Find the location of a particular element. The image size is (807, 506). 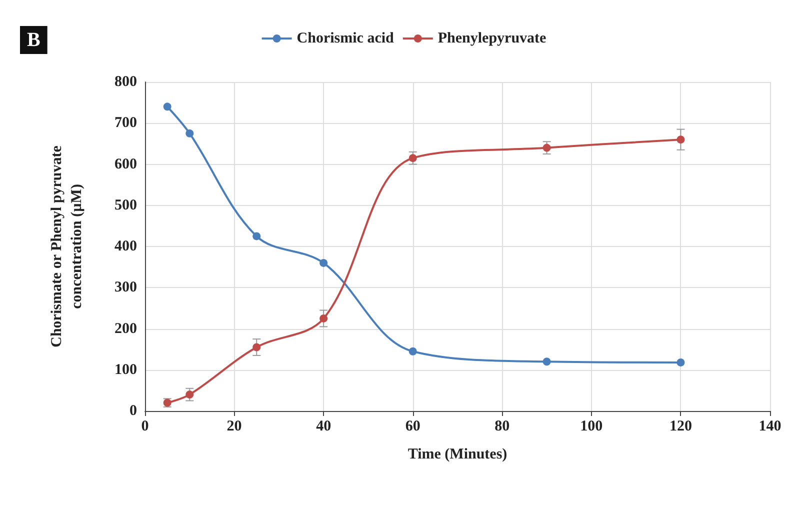

x-tick-label: 20 is located at coordinates (234, 426).